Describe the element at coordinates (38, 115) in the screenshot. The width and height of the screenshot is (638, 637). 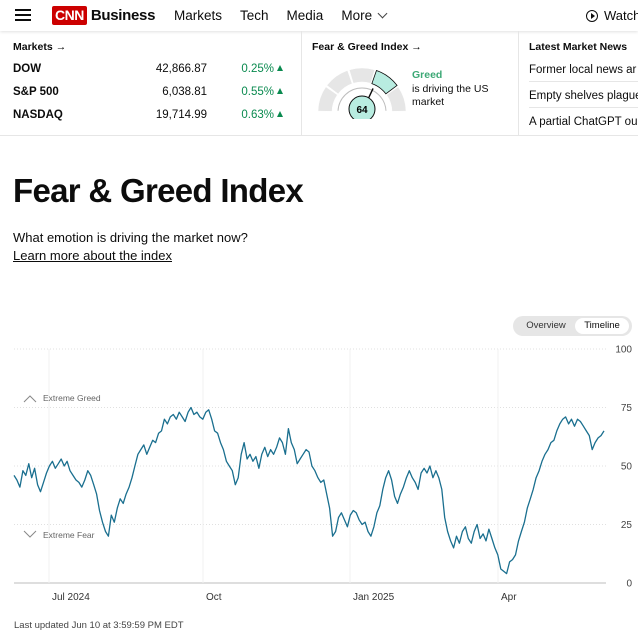
I see `market-name: NASDAQ` at that location.